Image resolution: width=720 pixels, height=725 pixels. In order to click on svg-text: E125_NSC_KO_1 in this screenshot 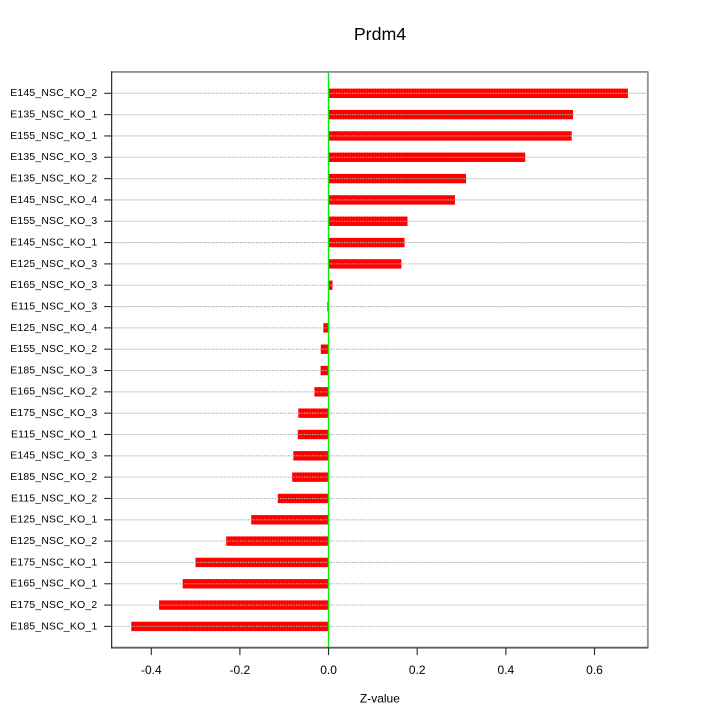, I will do `click(53, 520)`.